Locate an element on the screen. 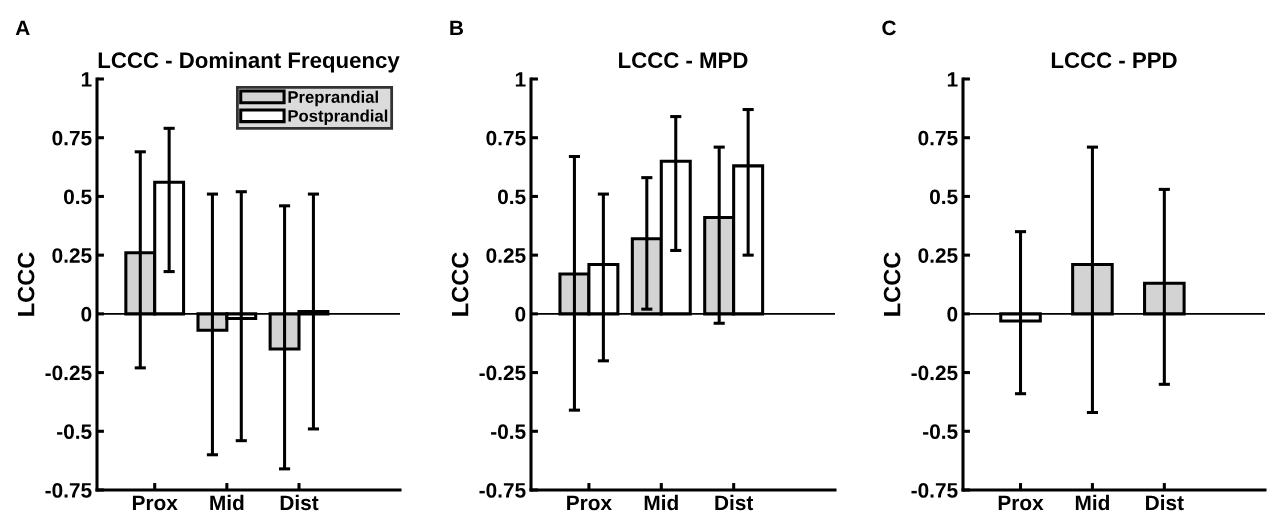 The height and width of the screenshot is (521, 1269). text: A is located at coordinates (22, 28).